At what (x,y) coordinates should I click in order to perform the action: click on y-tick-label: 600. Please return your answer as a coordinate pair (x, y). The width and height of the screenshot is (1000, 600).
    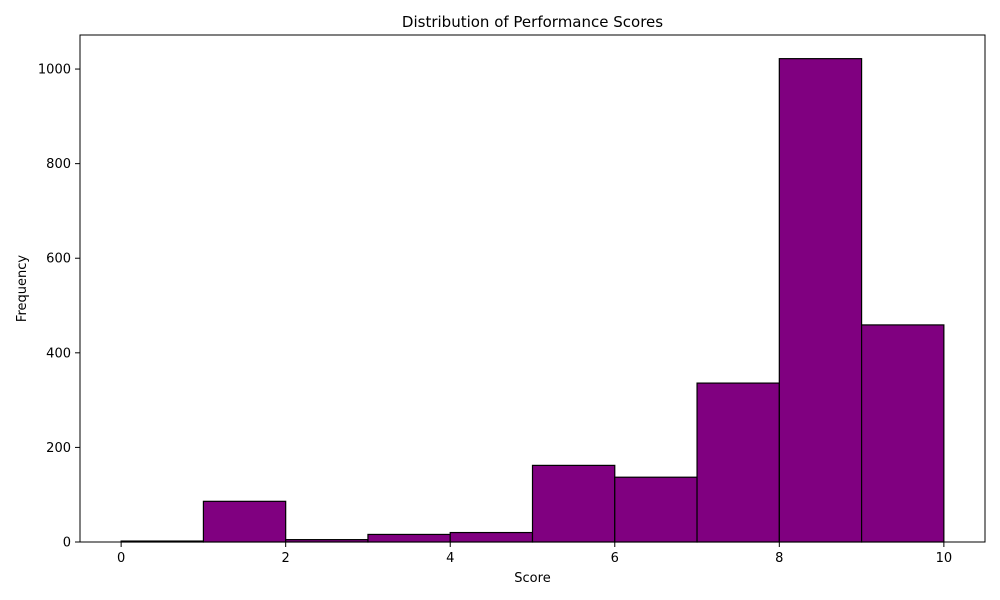
    Looking at the image, I should click on (58, 259).